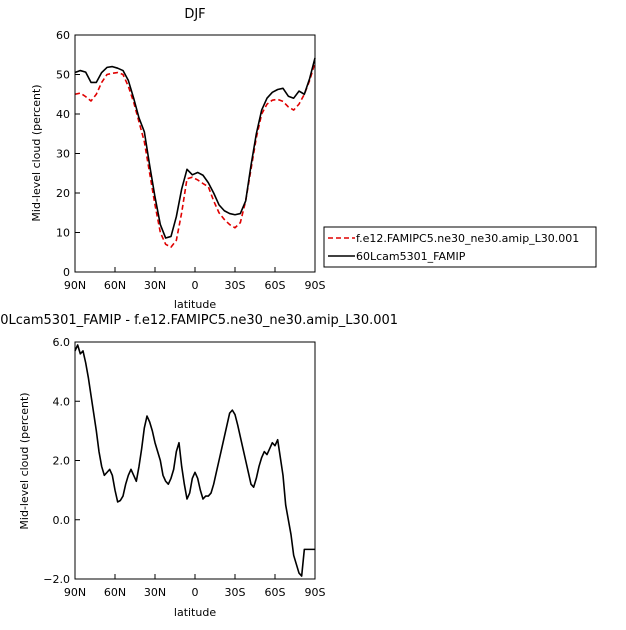 Image resolution: width=626 pixels, height=630 pixels. What do you see at coordinates (62, 520) in the screenshot?
I see `bottom-chart-y-tick-label: 0.0` at bounding box center [62, 520].